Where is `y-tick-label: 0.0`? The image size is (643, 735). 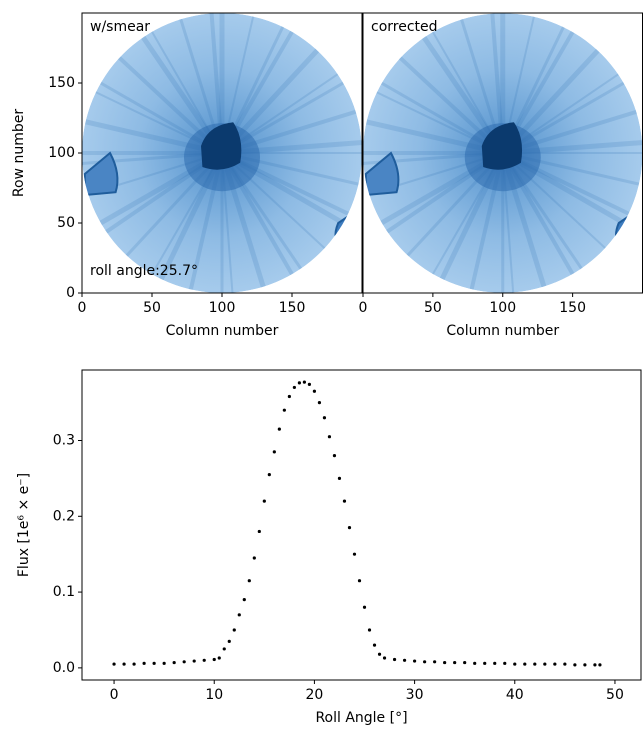 y-tick-label: 0.0 is located at coordinates (64, 668).